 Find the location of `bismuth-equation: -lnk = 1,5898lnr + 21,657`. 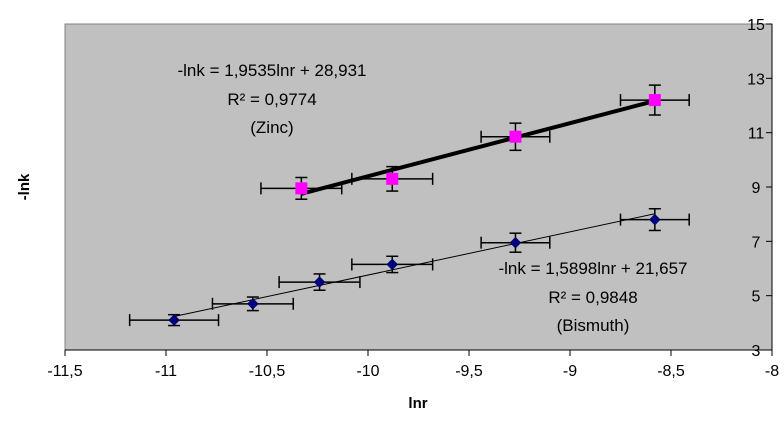

bismuth-equation: -lnk = 1,5898lnr + 21,657 is located at coordinates (592, 268).